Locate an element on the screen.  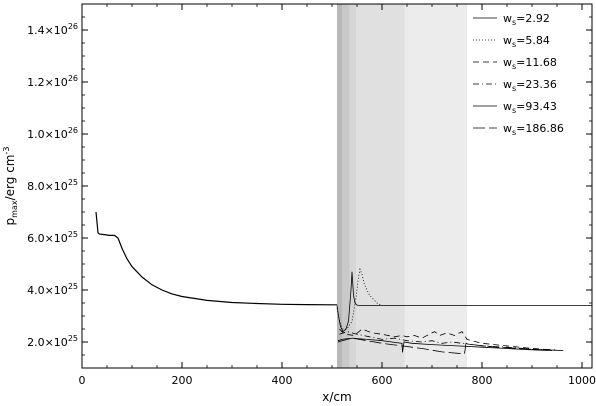
y-tick-label: 6.0×10²⁵ is located at coordinates (52, 237).